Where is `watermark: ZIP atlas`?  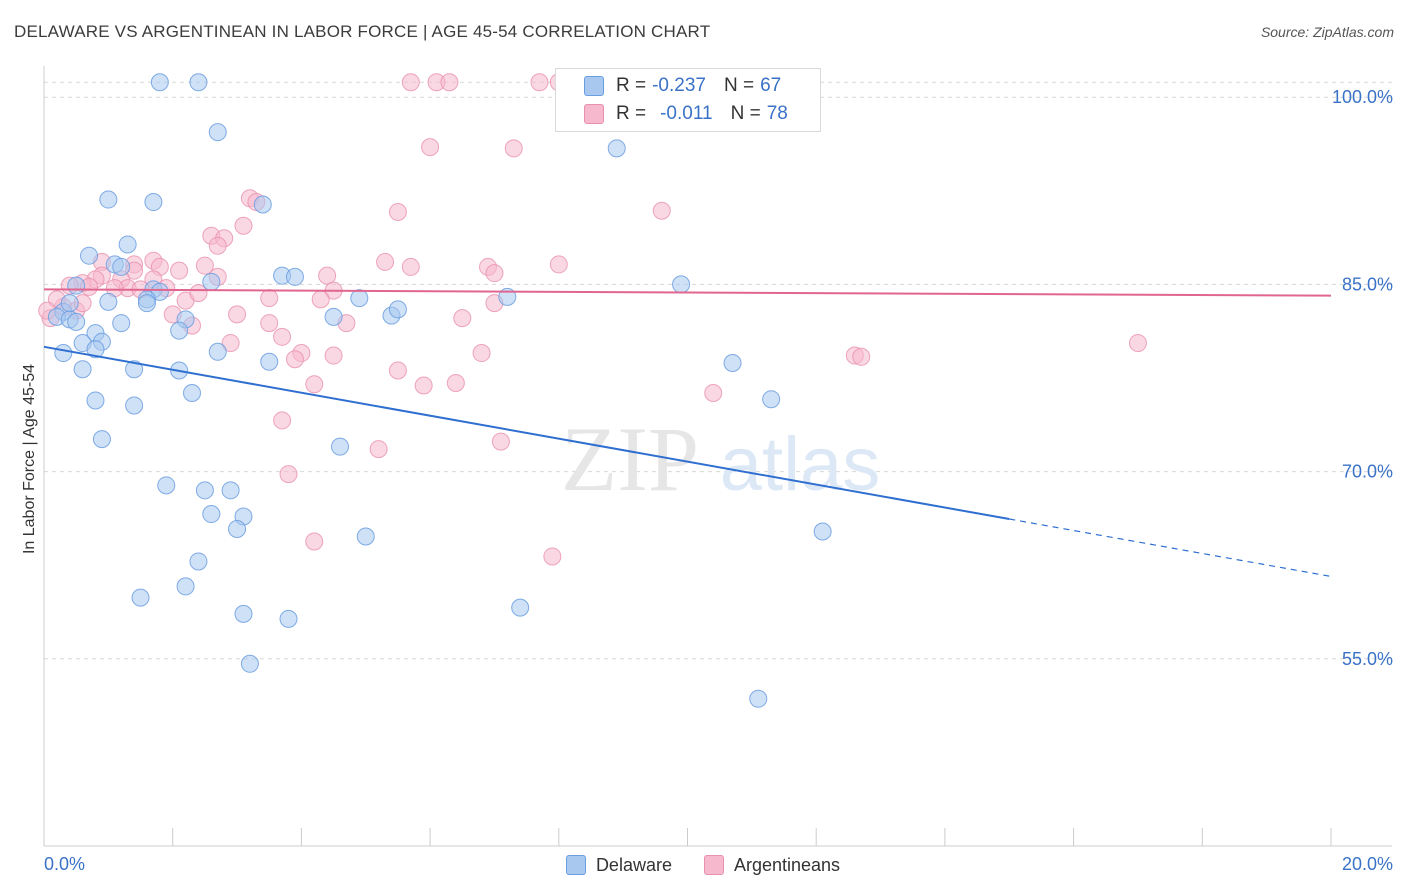 watermark: ZIP atlas is located at coordinates (720, 459).